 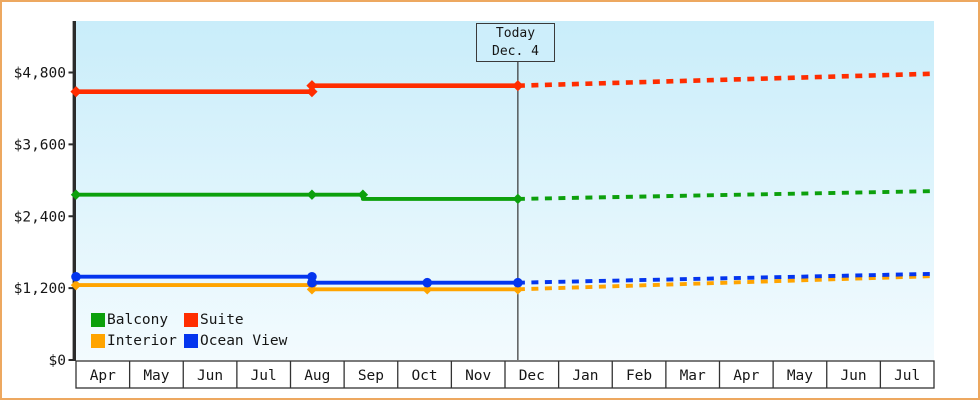 I want to click on legend-label-ocean-view: Ocean View, so click(x=244, y=341).